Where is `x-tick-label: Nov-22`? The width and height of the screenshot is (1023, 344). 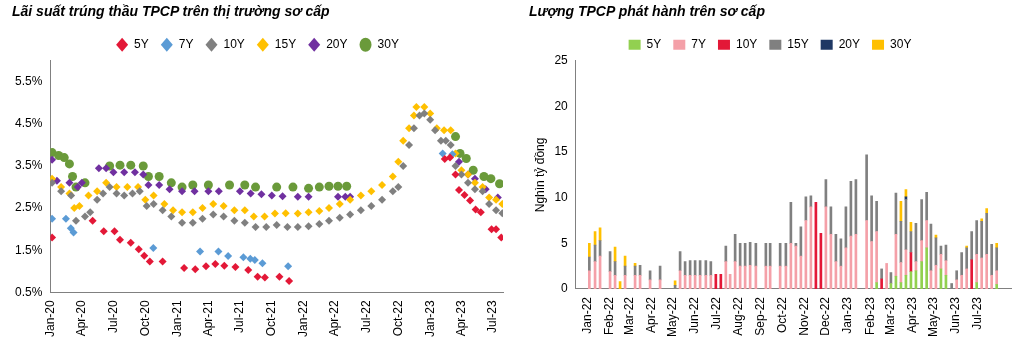 x-tick-label: Nov-22 is located at coordinates (803, 316).